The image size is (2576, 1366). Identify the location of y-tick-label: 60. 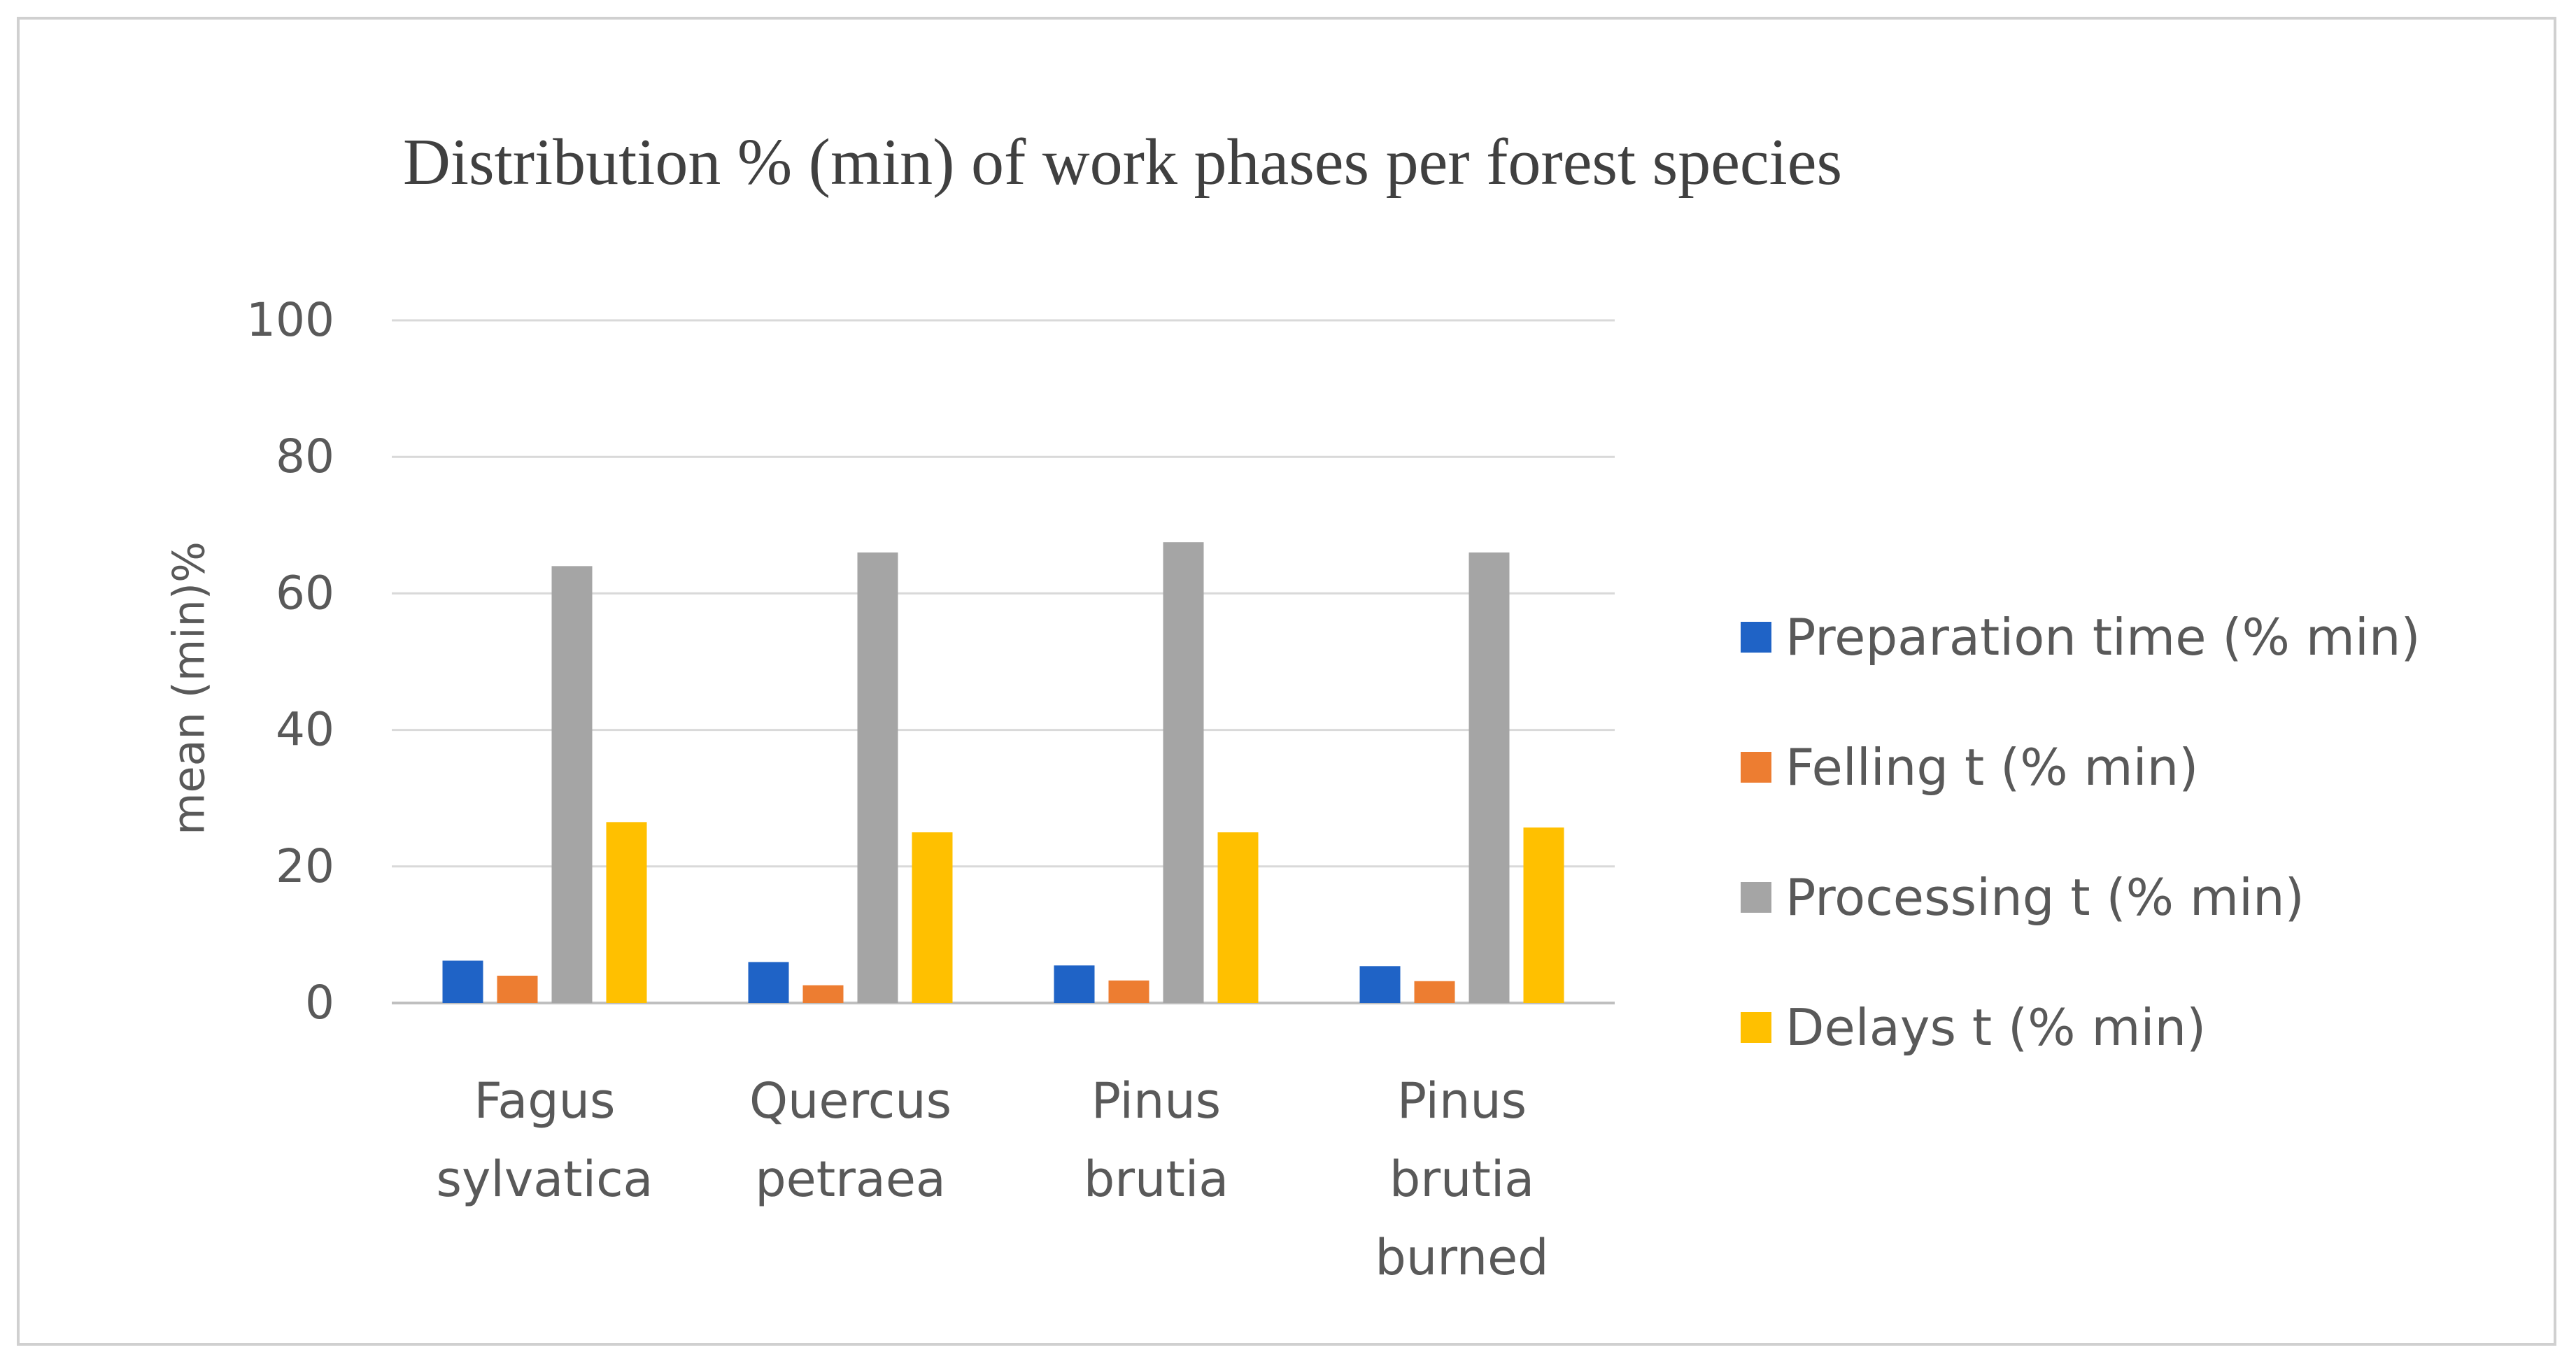
(305, 593).